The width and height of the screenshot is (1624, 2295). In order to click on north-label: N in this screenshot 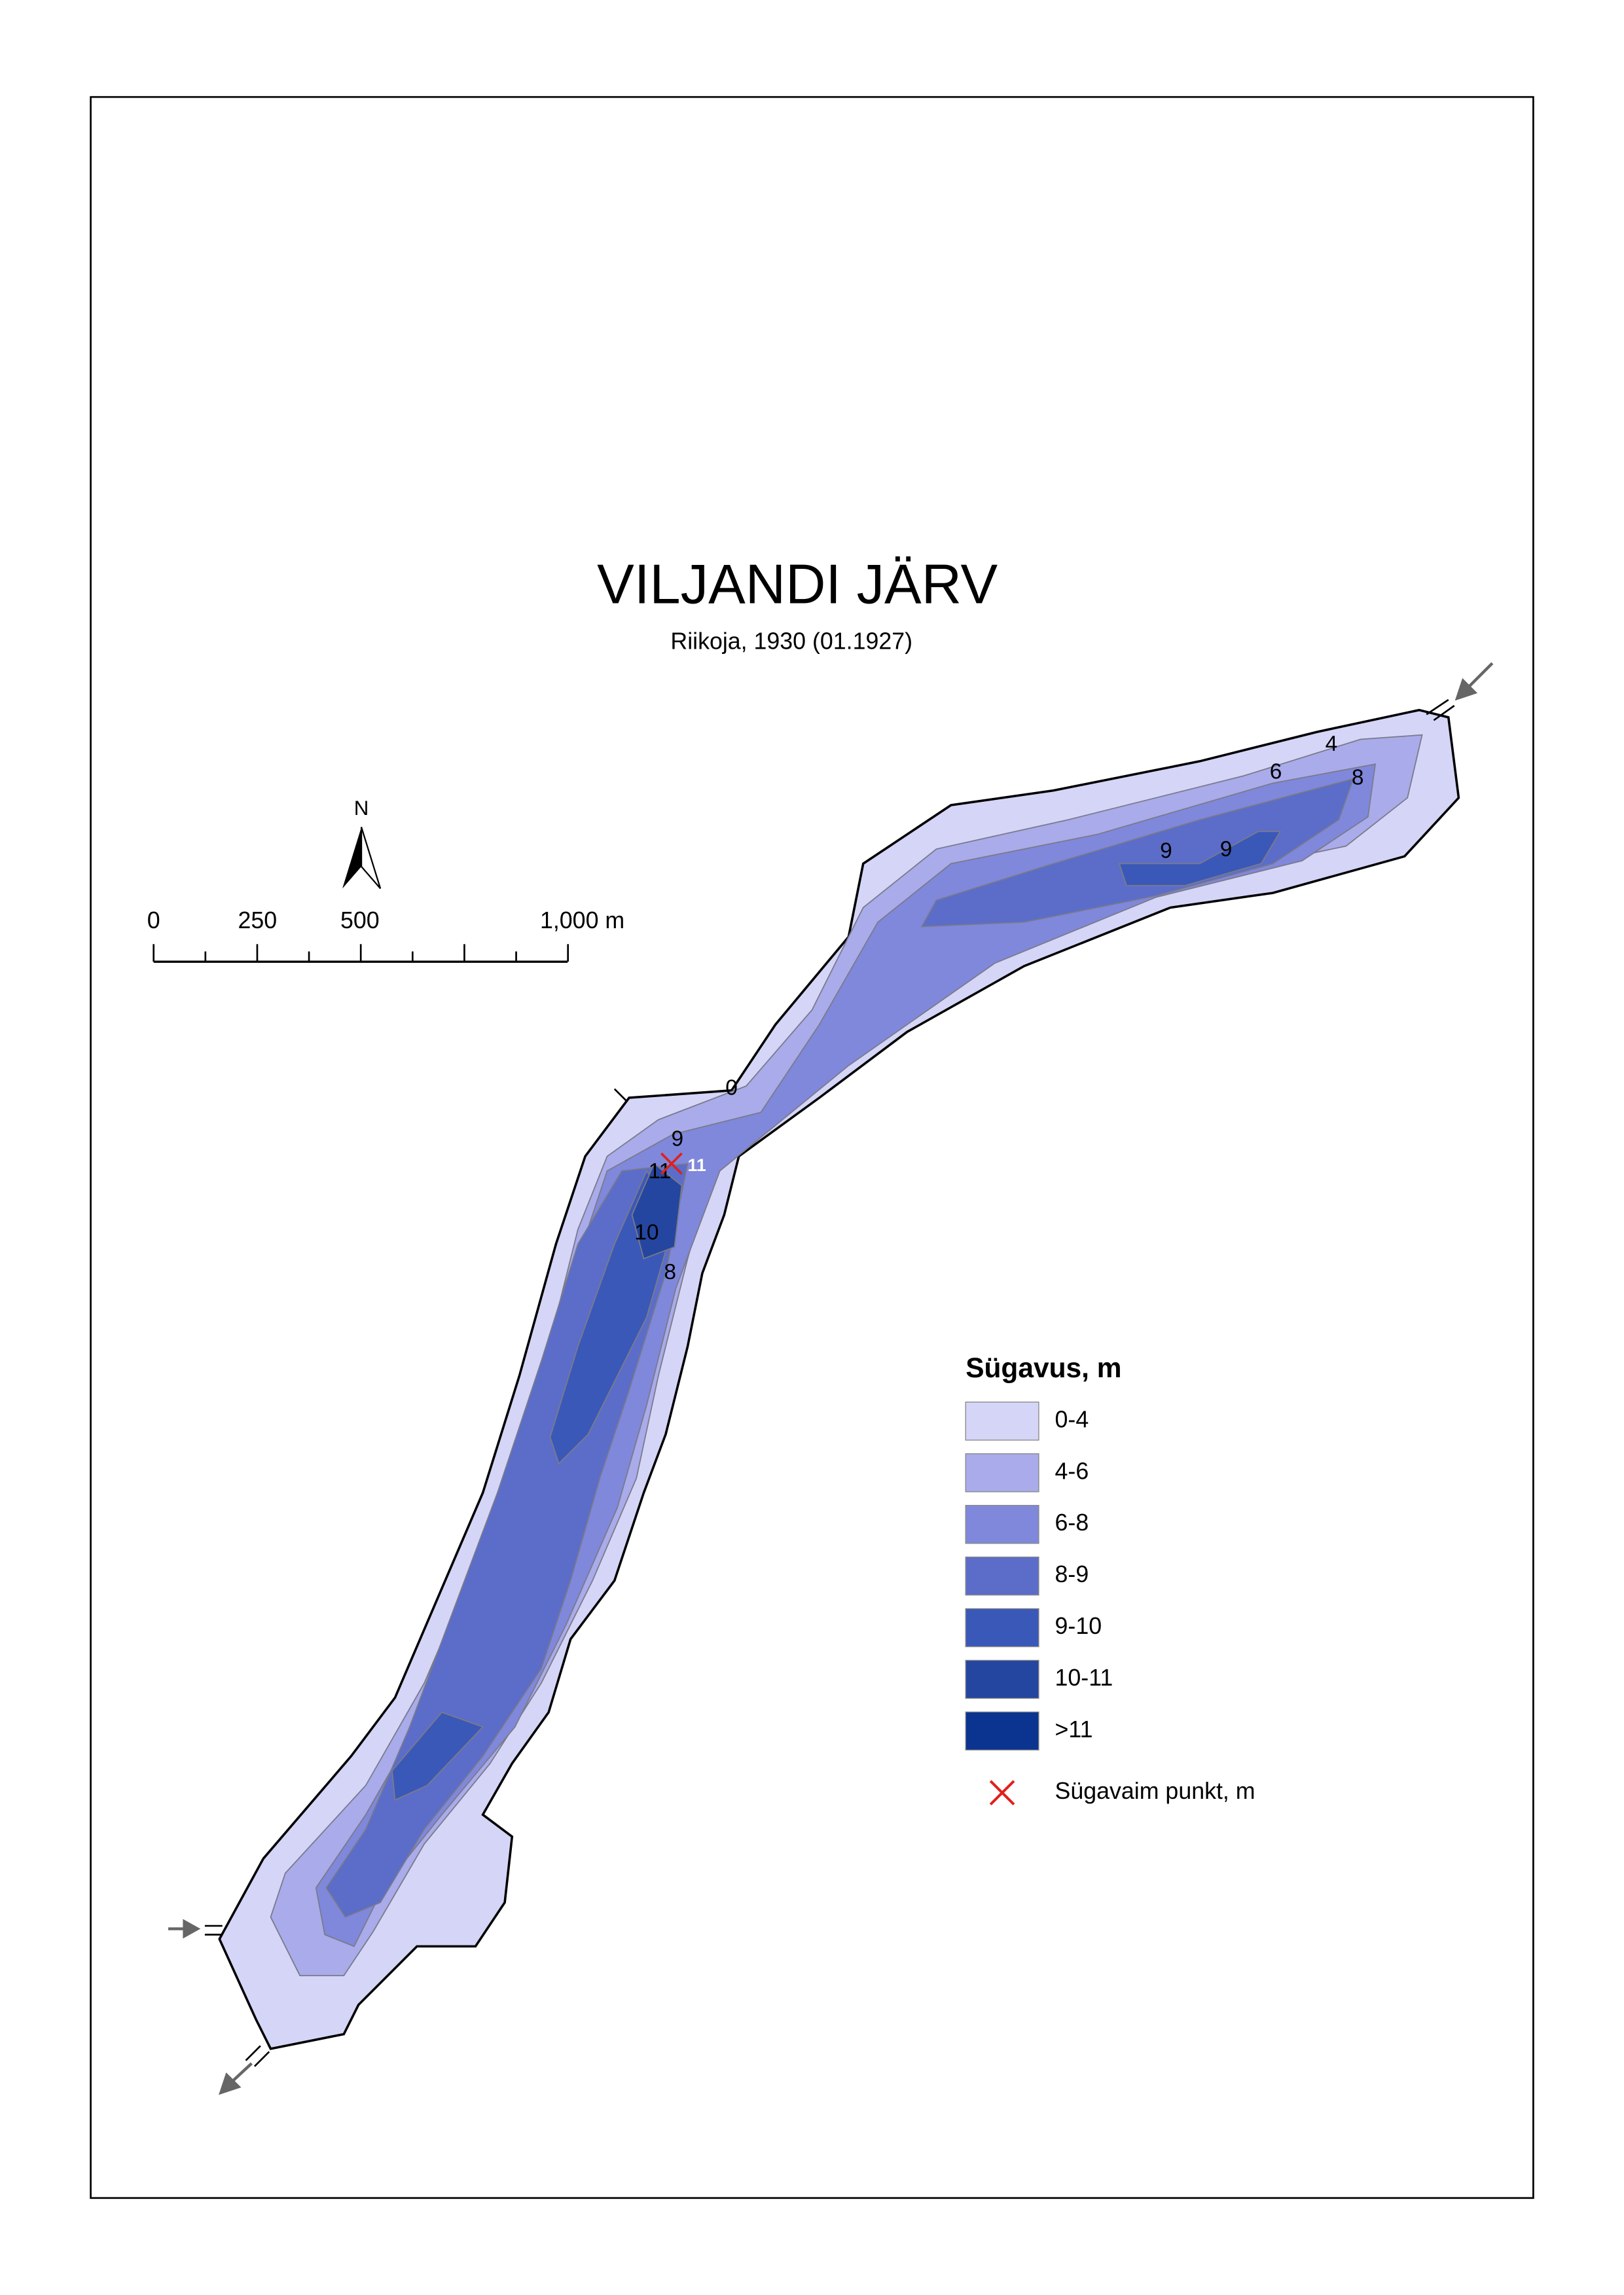, I will do `click(361, 809)`.